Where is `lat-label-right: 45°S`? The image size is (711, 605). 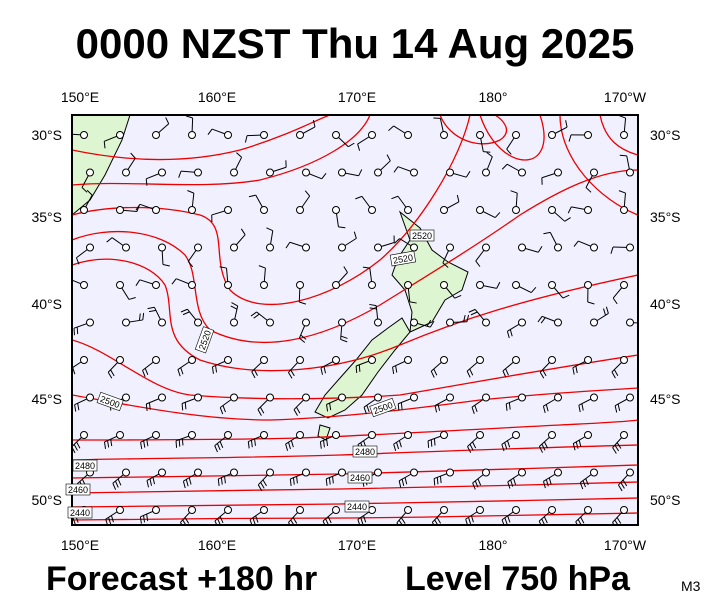 lat-label-right: 45°S is located at coordinates (665, 399).